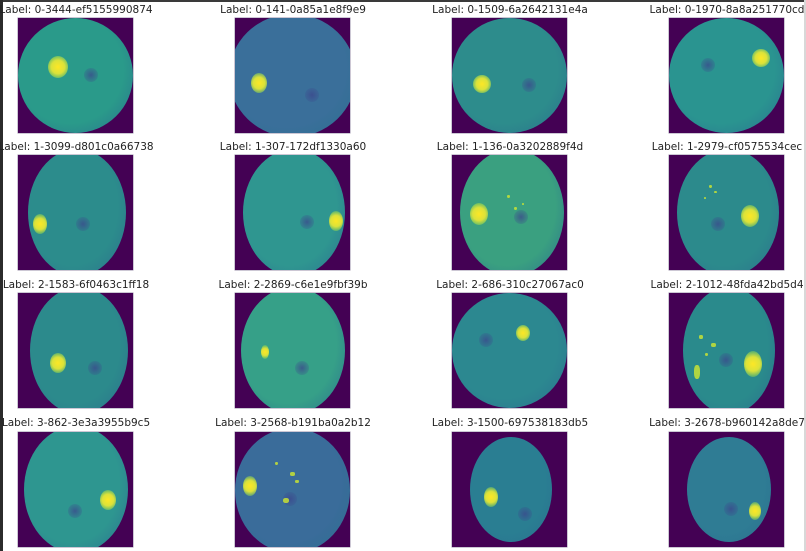 The image size is (806, 551). I want to click on panel-title: Label: 0-3444-ef5155990874, so click(76, 10).